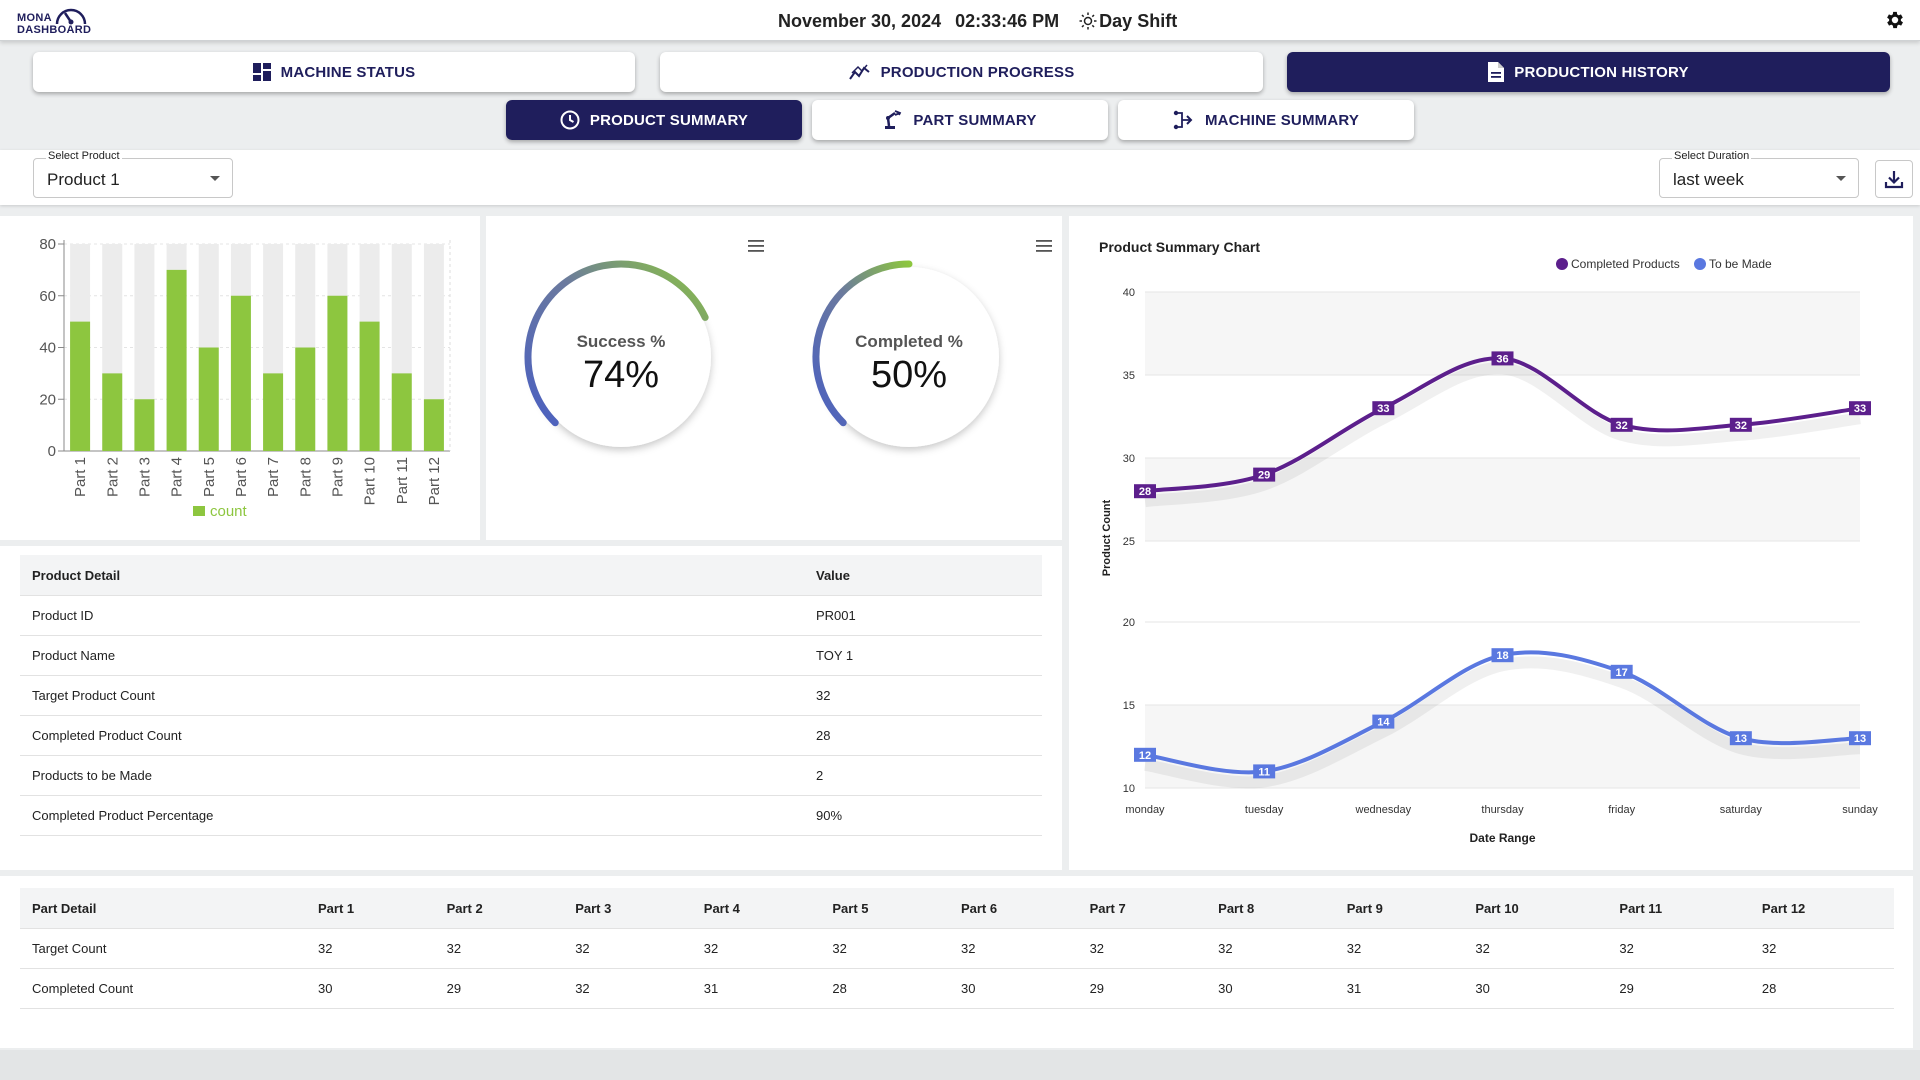 The image size is (1920, 1080). I want to click on table-header-cell: Part 1, so click(370, 908).